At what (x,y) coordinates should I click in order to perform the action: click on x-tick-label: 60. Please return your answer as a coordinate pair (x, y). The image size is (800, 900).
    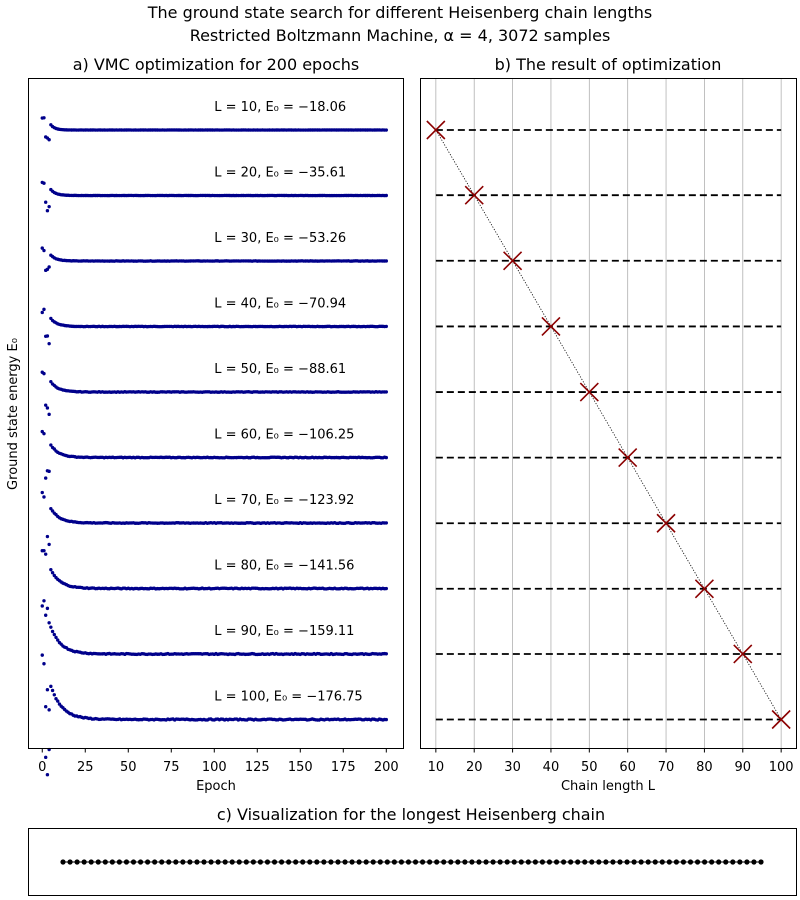
    Looking at the image, I should click on (627, 767).